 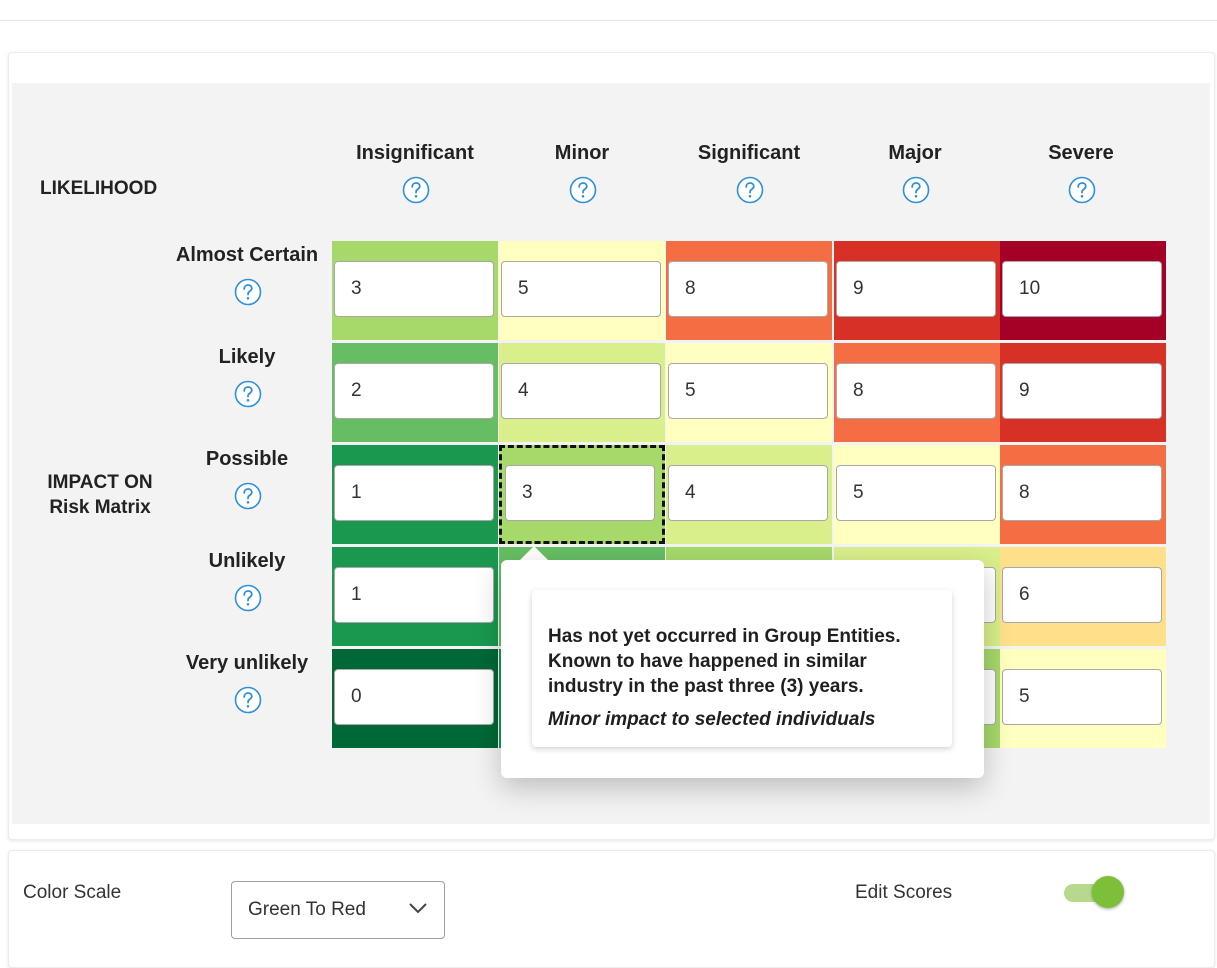 What do you see at coordinates (247, 663) in the screenshot?
I see `row-header-label: Very unlikely` at bounding box center [247, 663].